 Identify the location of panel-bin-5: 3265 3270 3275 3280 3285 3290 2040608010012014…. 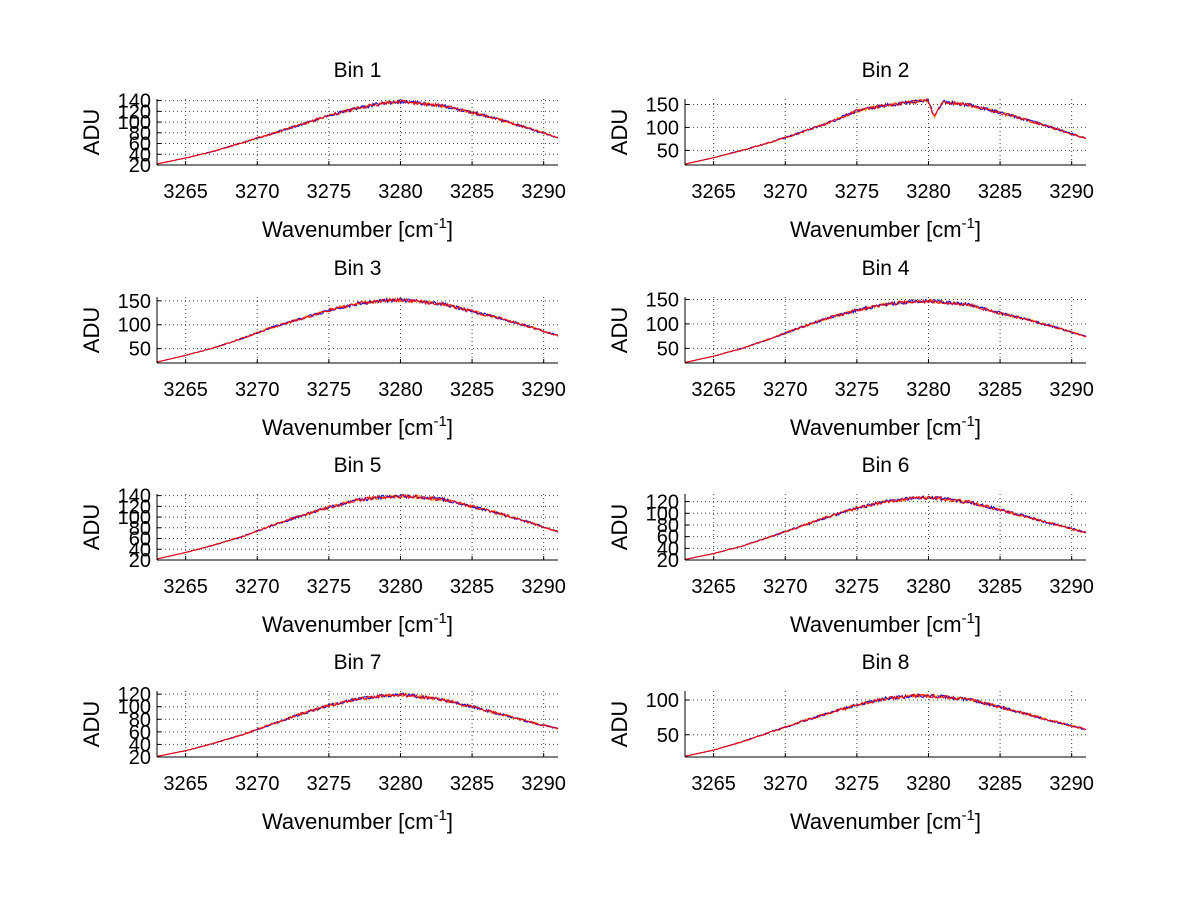
(322, 545).